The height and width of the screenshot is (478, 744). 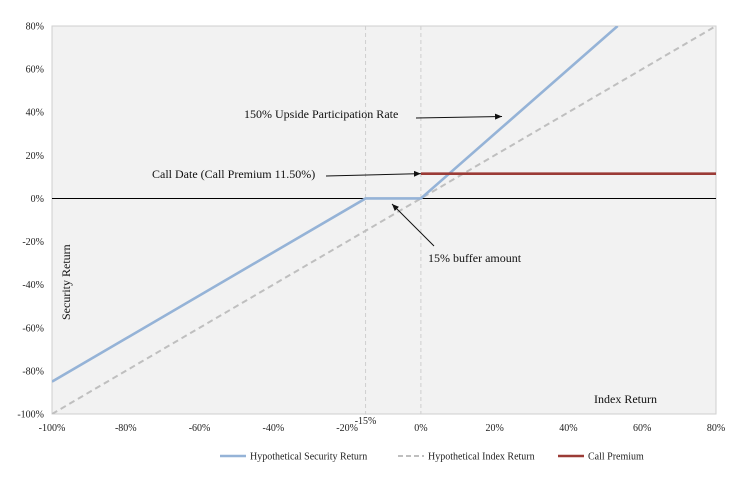 What do you see at coordinates (716, 428) in the screenshot?
I see `x-tick-label: 80%` at bounding box center [716, 428].